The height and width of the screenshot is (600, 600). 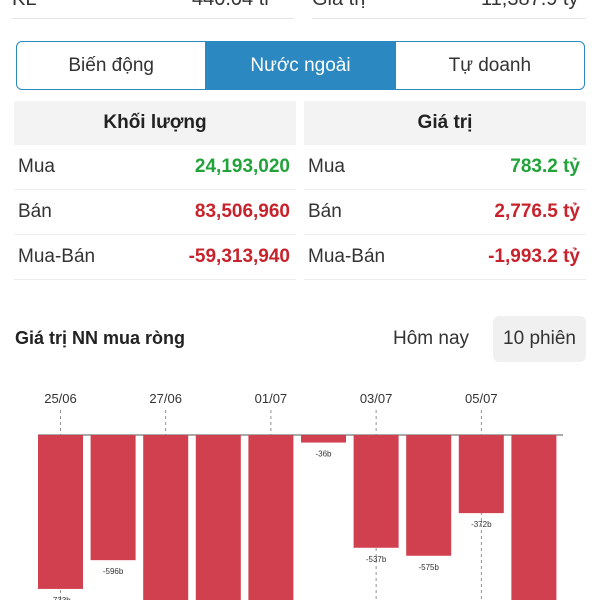 What do you see at coordinates (431, 338) in the screenshot?
I see `period-today-button: Hôm nay` at bounding box center [431, 338].